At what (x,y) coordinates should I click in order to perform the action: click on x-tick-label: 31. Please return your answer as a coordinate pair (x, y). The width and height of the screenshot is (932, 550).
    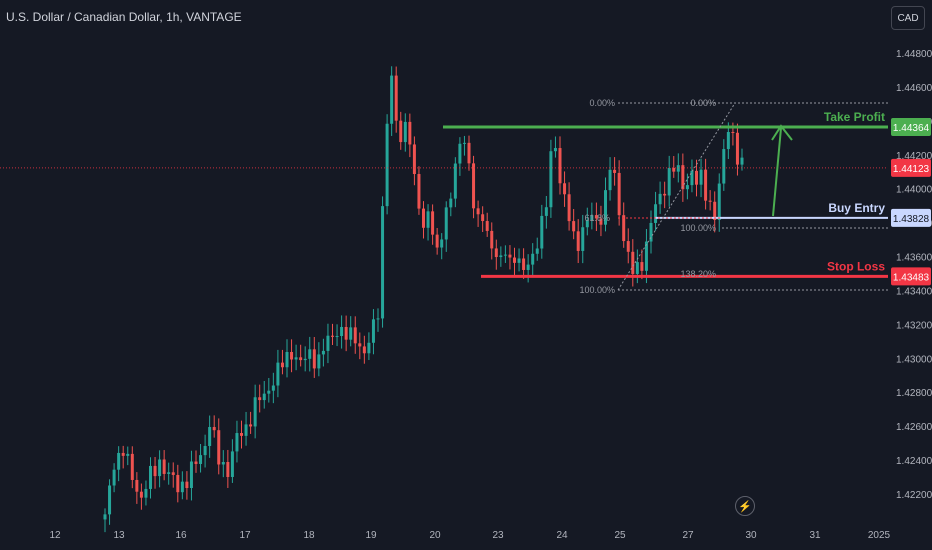
    Looking at the image, I should click on (815, 535).